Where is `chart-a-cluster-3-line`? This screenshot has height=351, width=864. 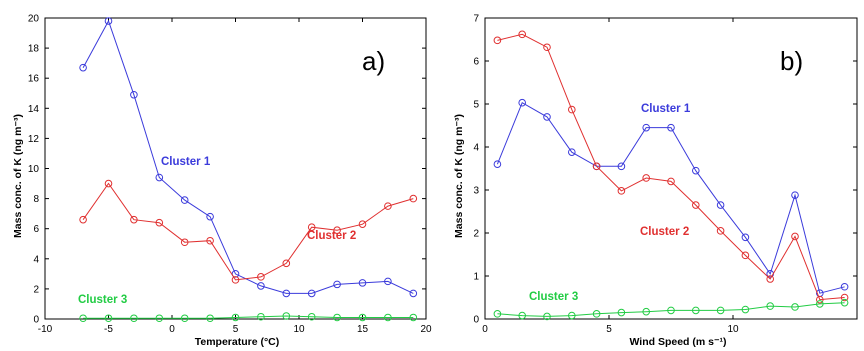
chart-a-cluster-3-line is located at coordinates (248, 317).